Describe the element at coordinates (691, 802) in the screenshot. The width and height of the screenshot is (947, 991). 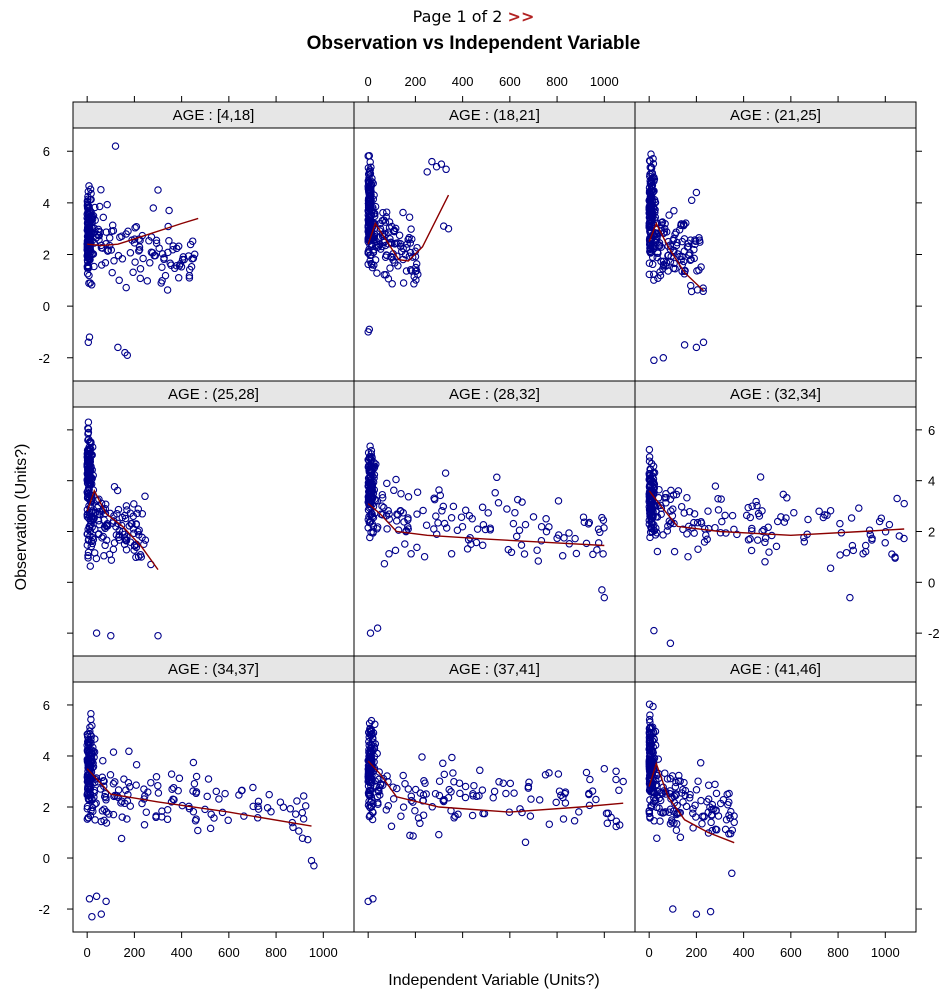
I see `panel-9-smooth-line` at that location.